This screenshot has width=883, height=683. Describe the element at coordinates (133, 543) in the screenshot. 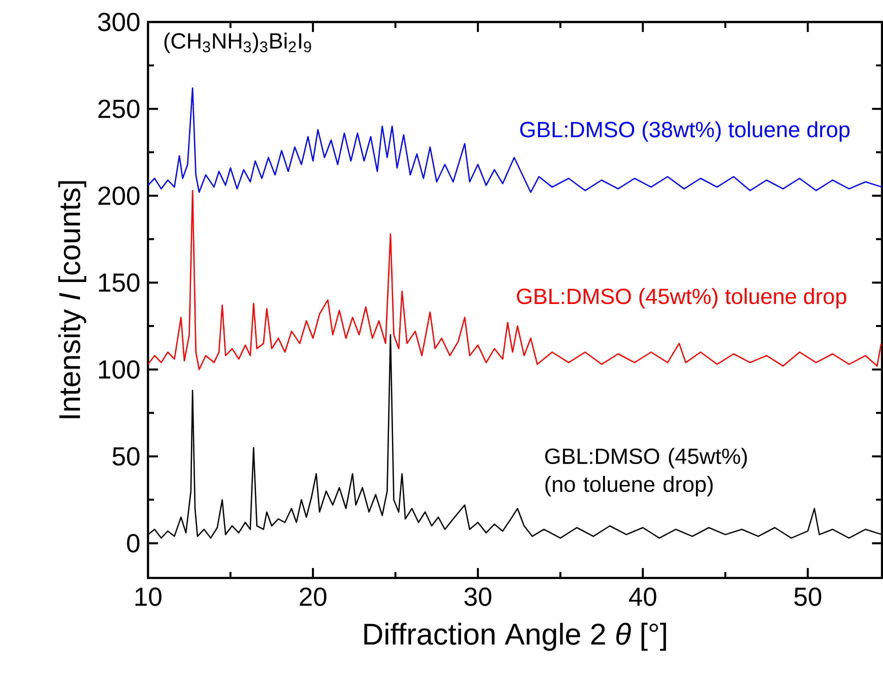

I see `y-tick-label: 0` at that location.